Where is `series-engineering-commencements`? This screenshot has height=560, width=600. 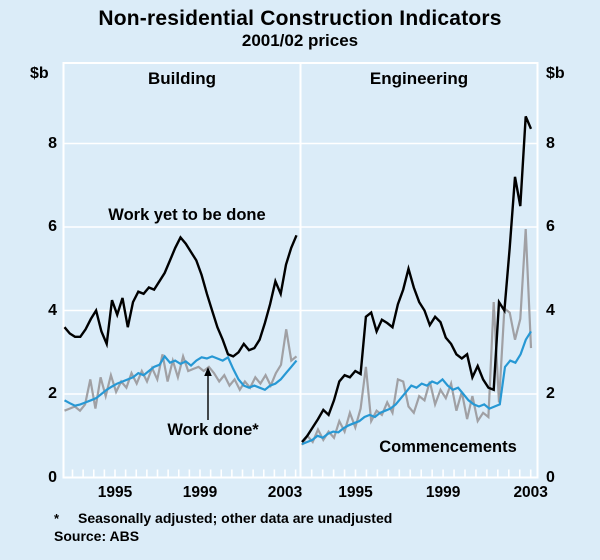
series-engineering-commencements is located at coordinates (417, 337).